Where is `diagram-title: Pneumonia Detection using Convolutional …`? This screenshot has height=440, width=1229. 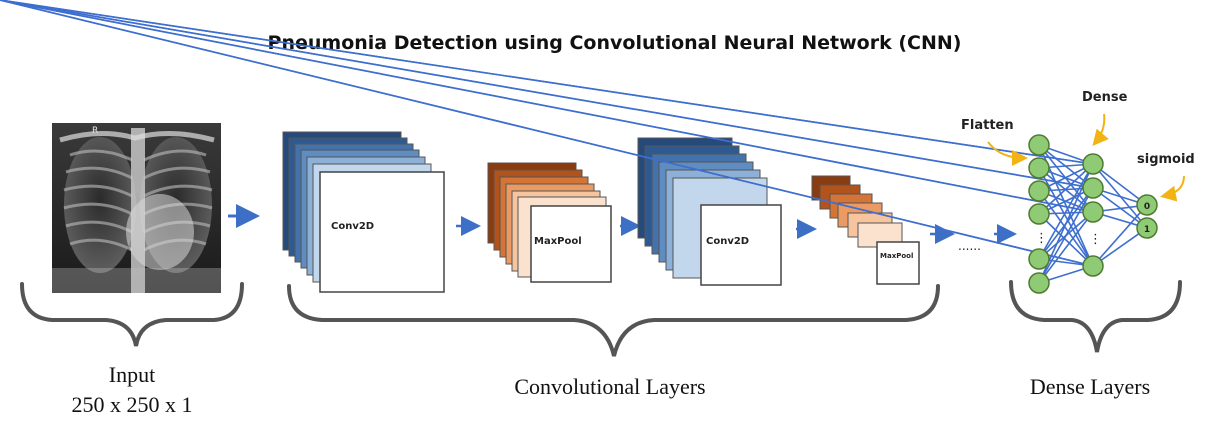
diagram-title: Pneumonia Detection using Convolutional … is located at coordinates (614, 43).